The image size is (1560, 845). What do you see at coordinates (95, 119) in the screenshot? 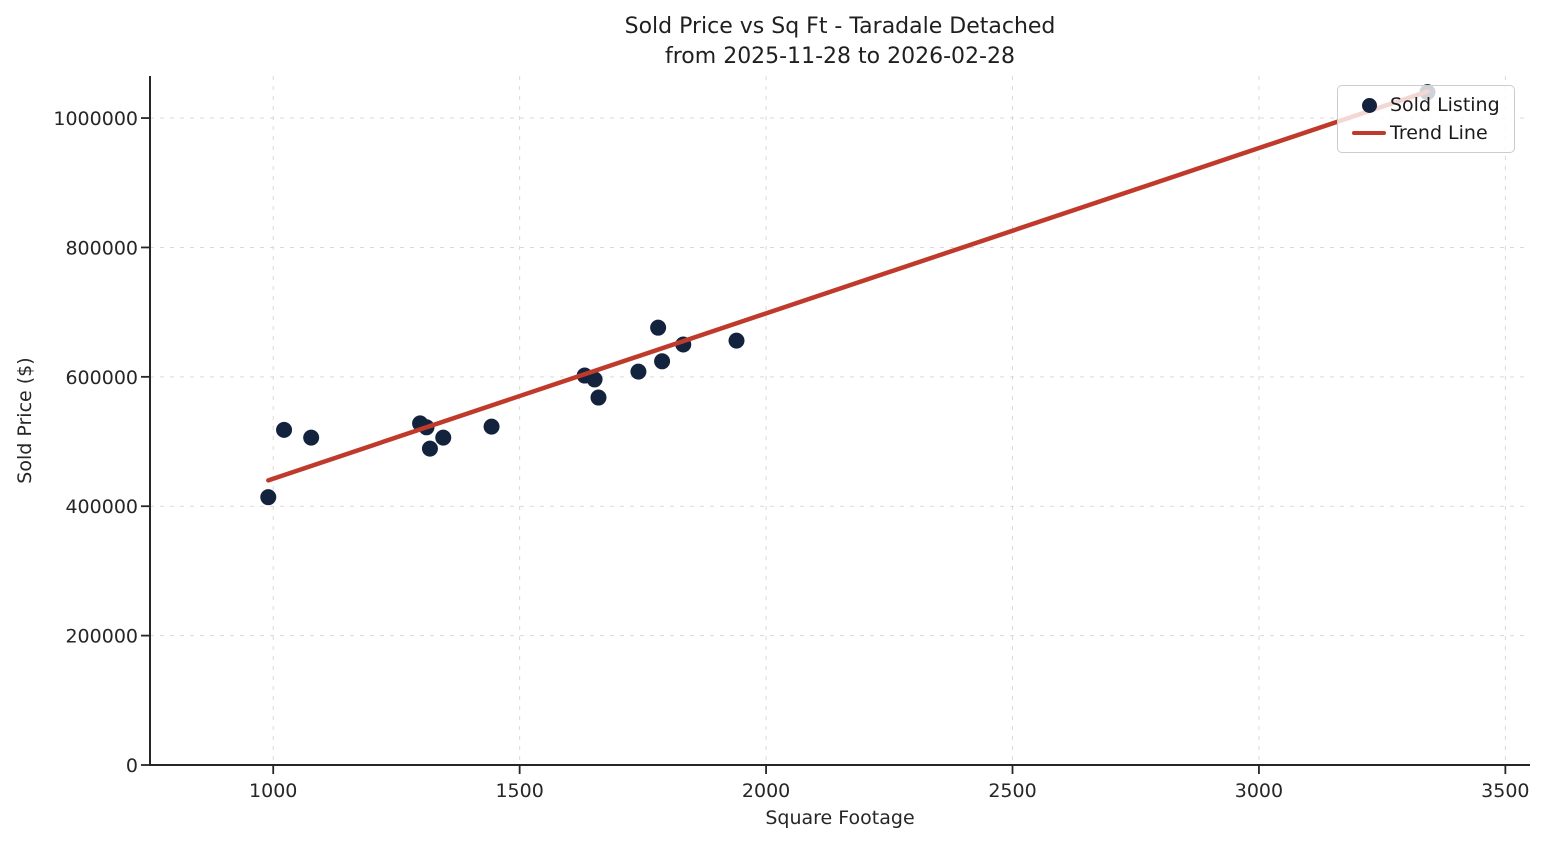
I see `y-tick-label: 1000000` at bounding box center [95, 119].